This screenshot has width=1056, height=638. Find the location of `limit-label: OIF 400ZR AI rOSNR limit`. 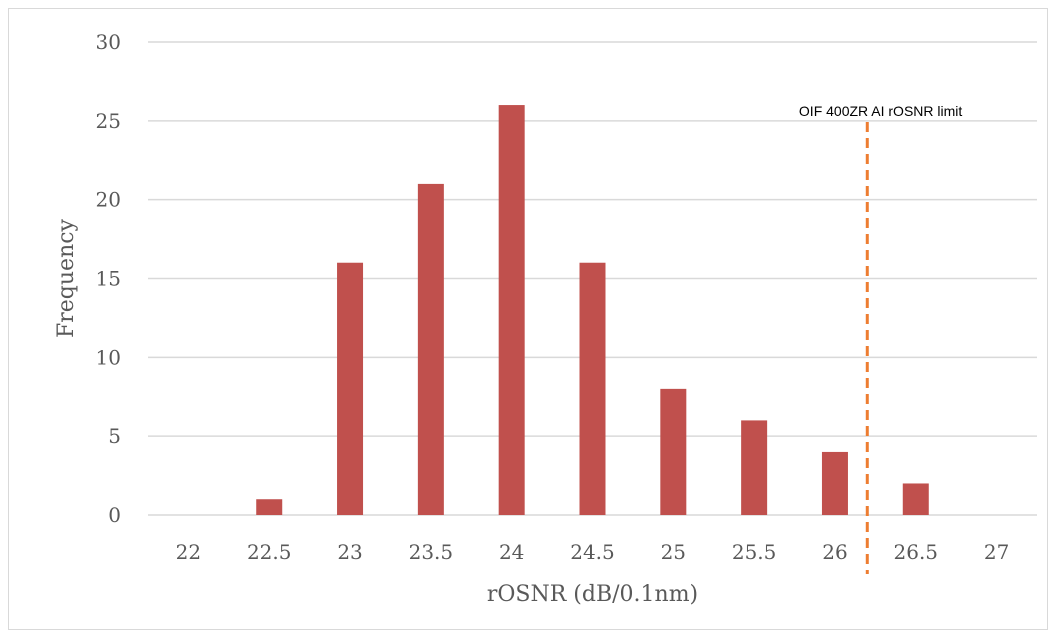

limit-label: OIF 400ZR AI rOSNR limit is located at coordinates (880, 111).